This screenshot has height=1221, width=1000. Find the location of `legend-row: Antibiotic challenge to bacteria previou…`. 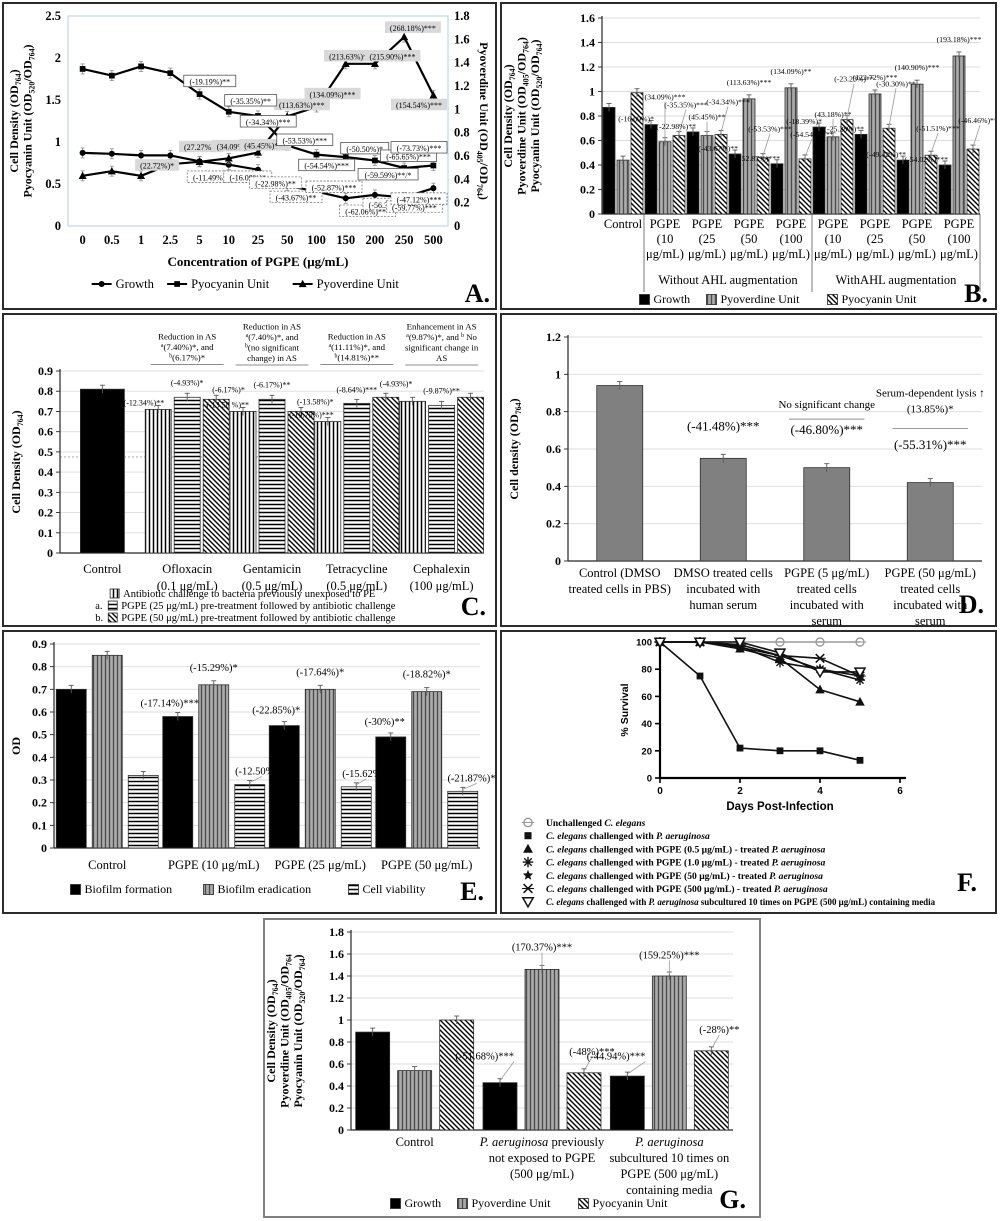

legend-row: Antibiotic challenge to bacteria previou… is located at coordinates (242, 594).